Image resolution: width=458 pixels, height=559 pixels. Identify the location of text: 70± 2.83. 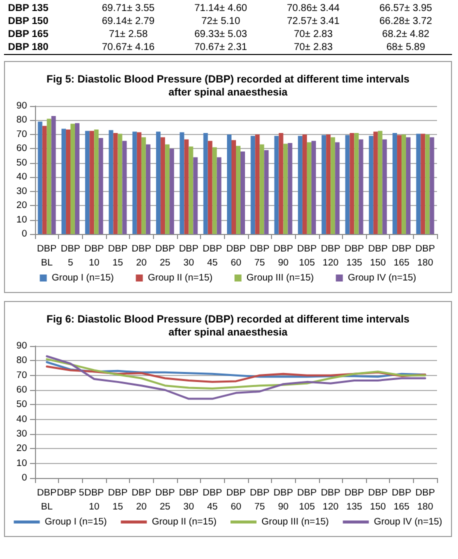
(313, 34).